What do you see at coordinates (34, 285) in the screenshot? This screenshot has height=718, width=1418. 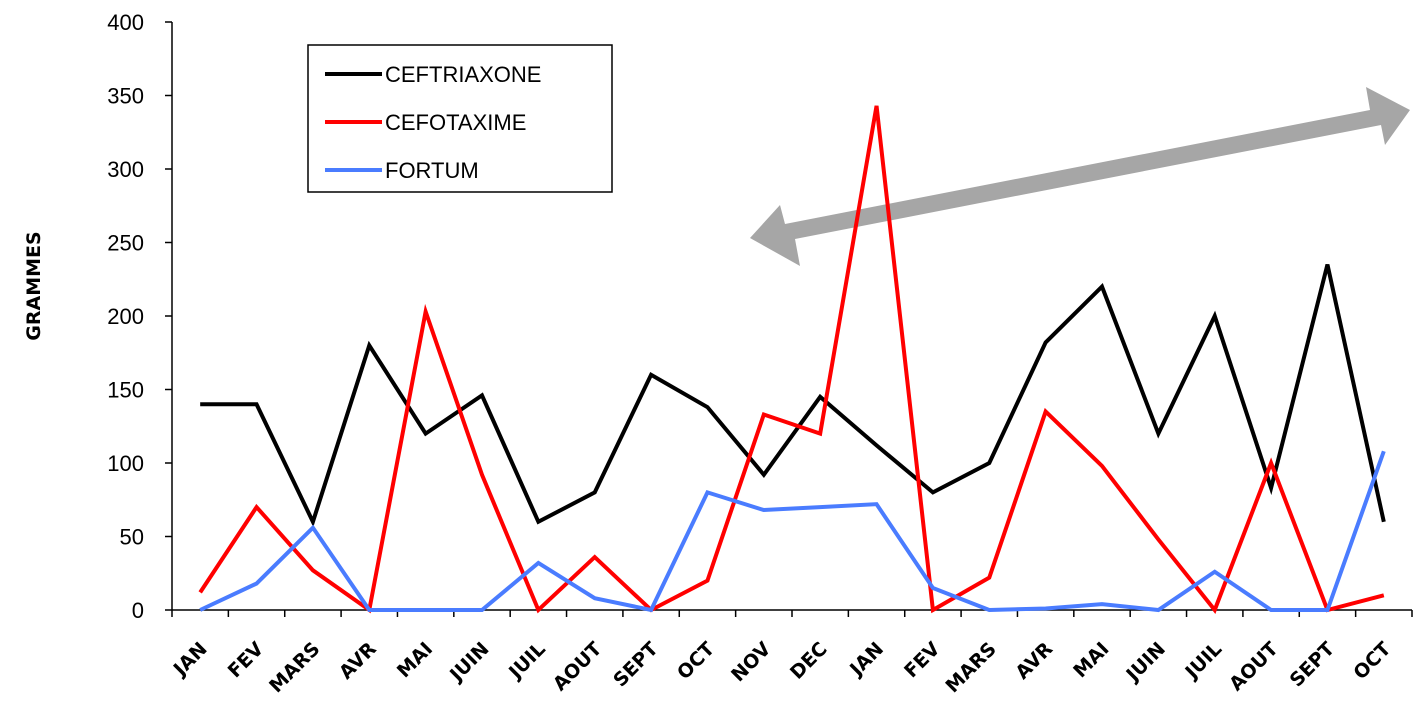 I see `y-axis-label: GRAMMES` at bounding box center [34, 285].